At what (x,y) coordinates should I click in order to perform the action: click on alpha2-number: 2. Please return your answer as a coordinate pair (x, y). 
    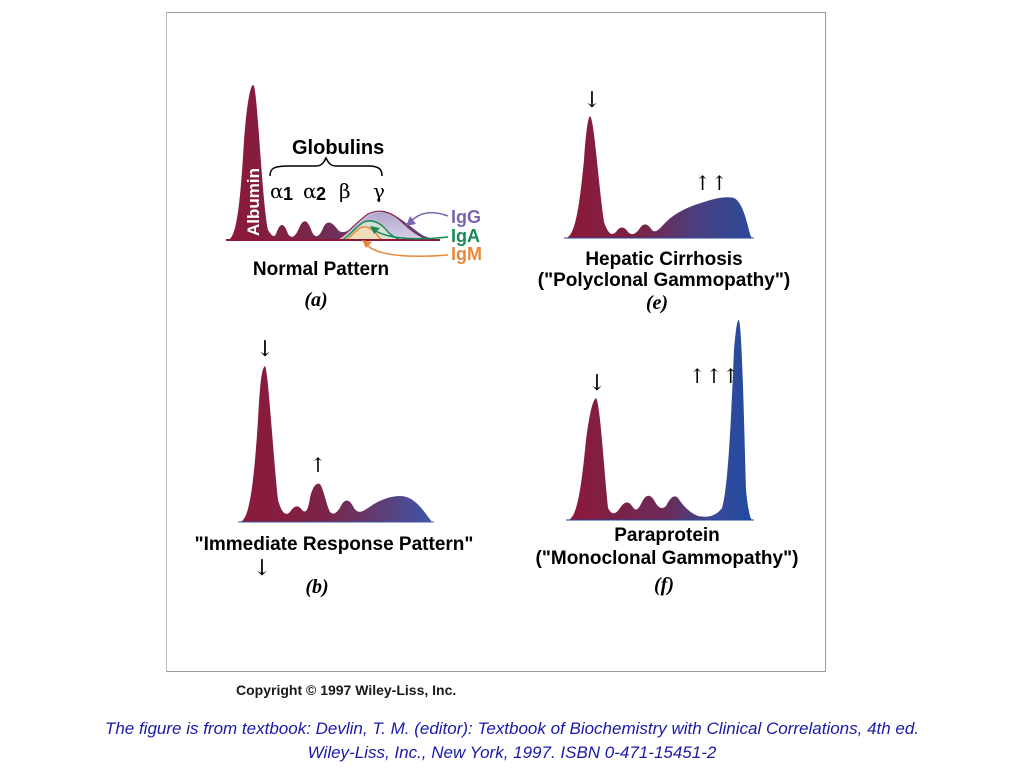
    Looking at the image, I should click on (321, 194).